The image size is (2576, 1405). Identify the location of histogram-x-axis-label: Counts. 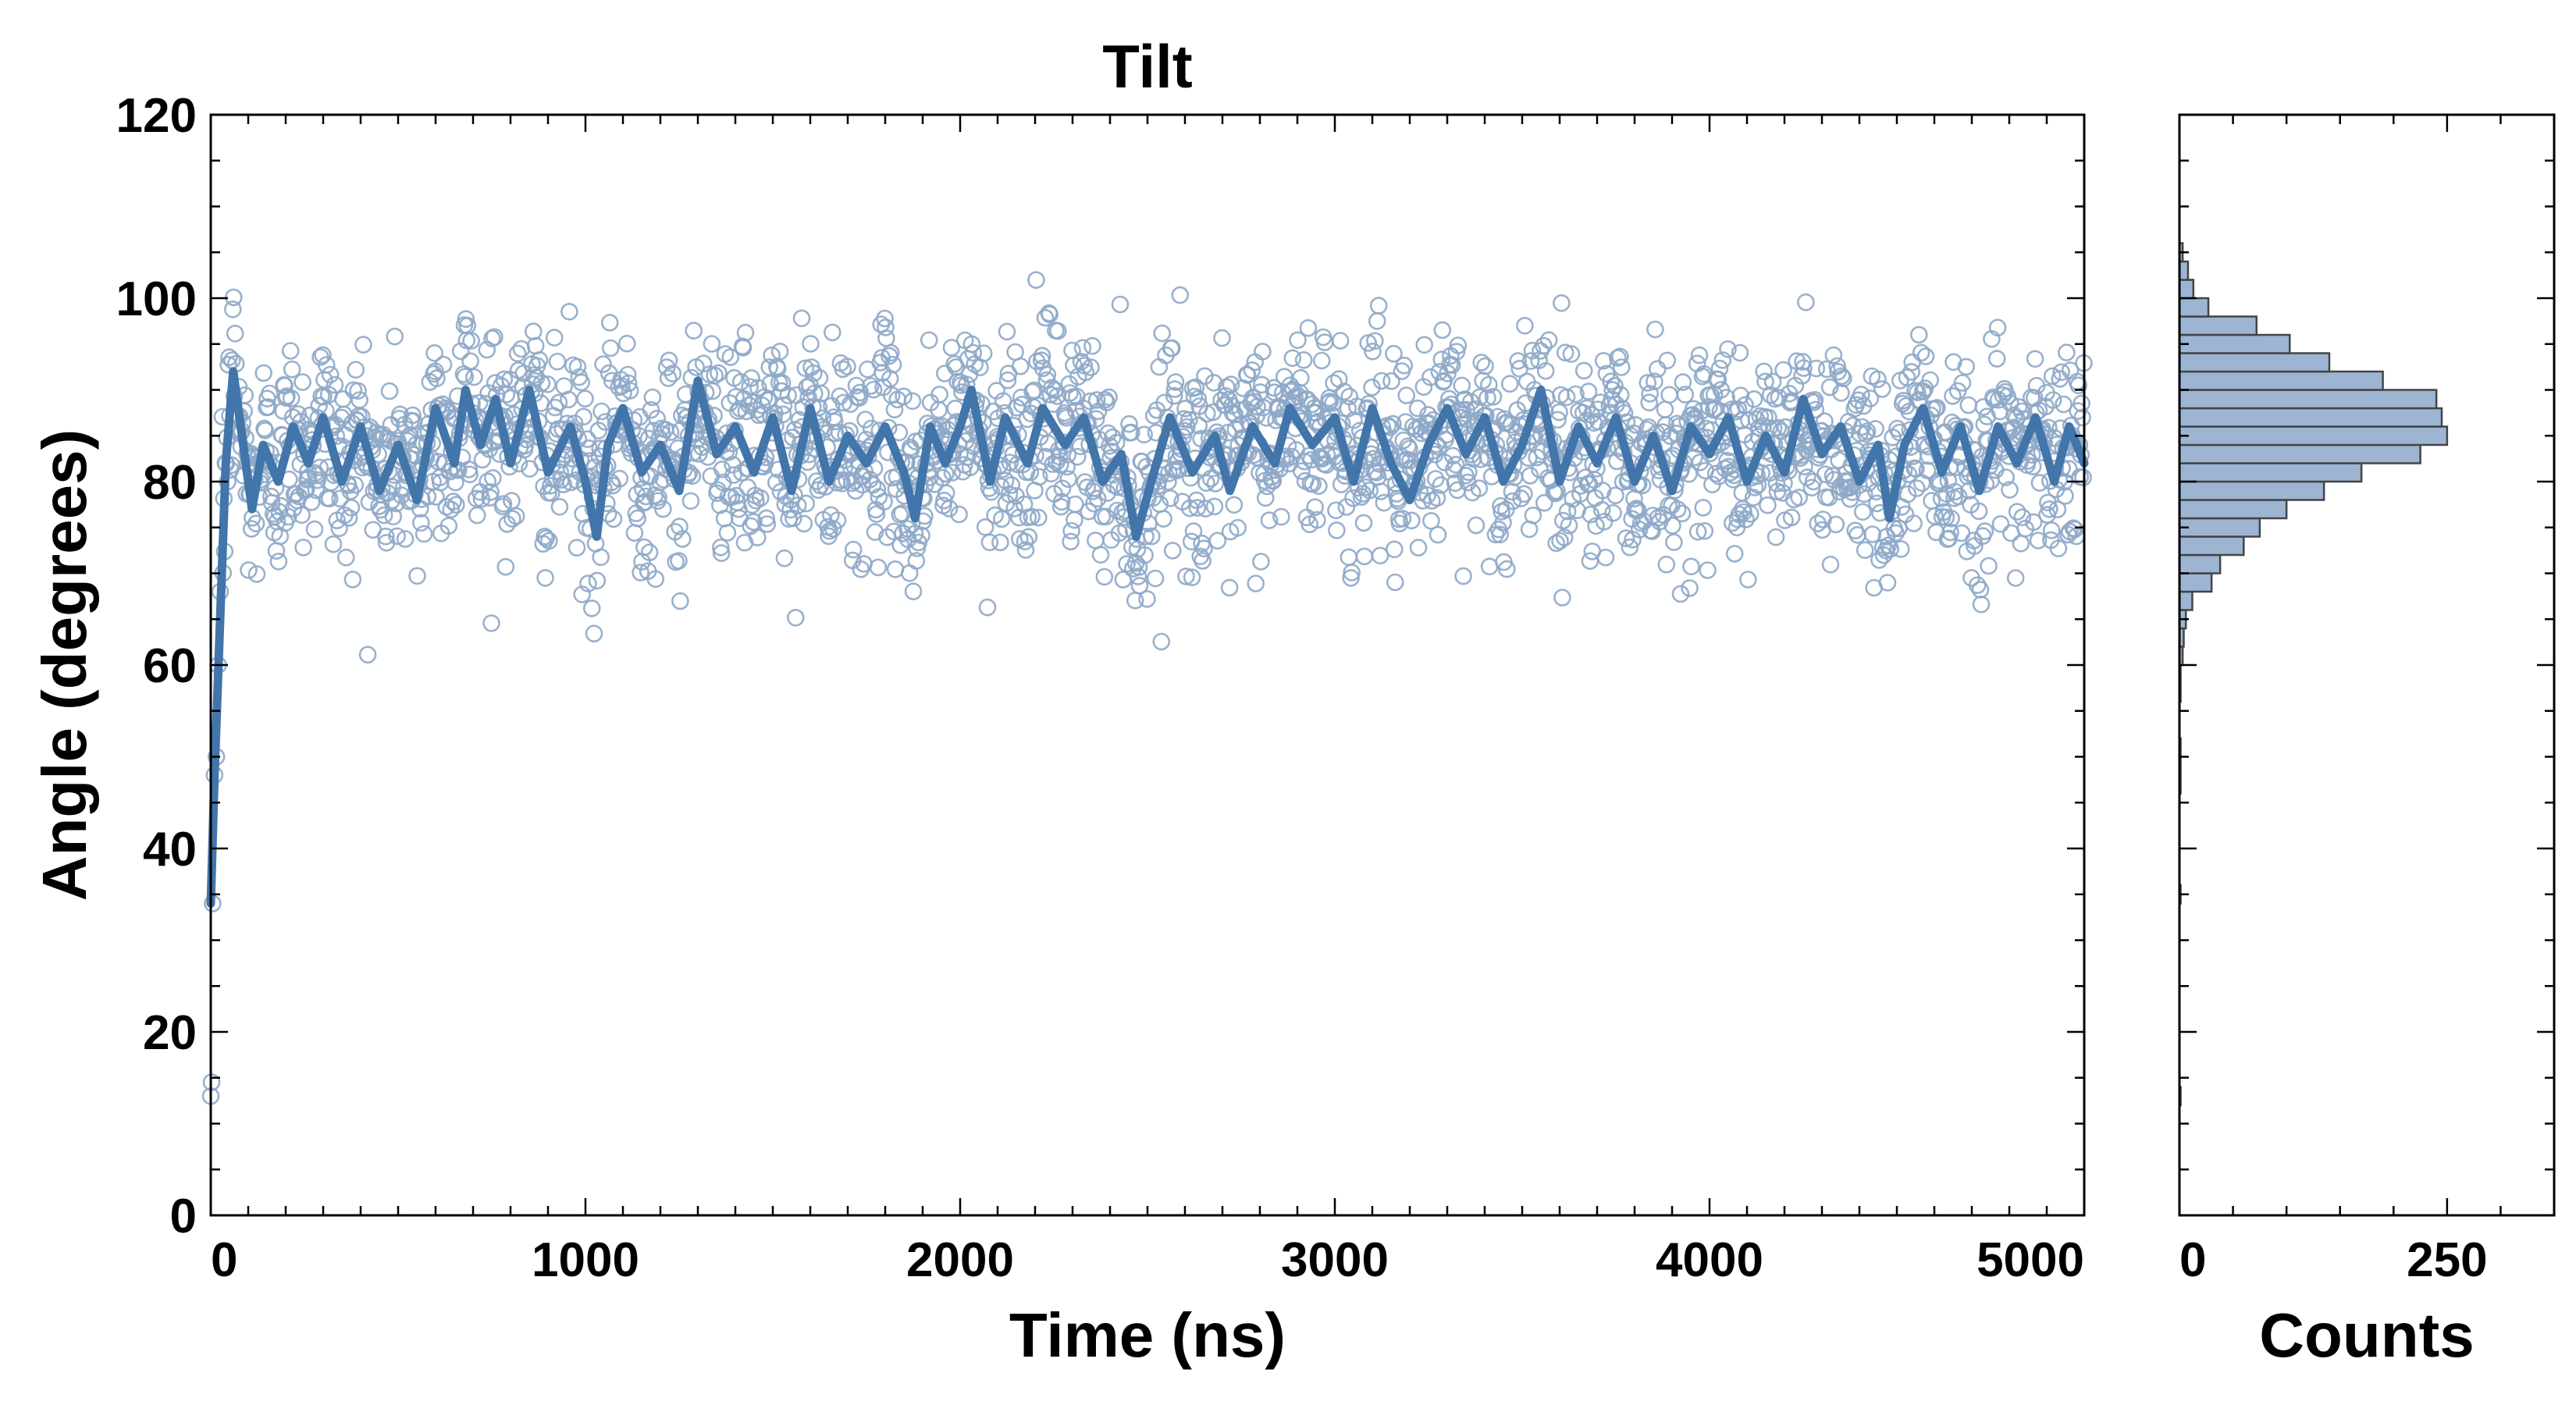
(2367, 1335).